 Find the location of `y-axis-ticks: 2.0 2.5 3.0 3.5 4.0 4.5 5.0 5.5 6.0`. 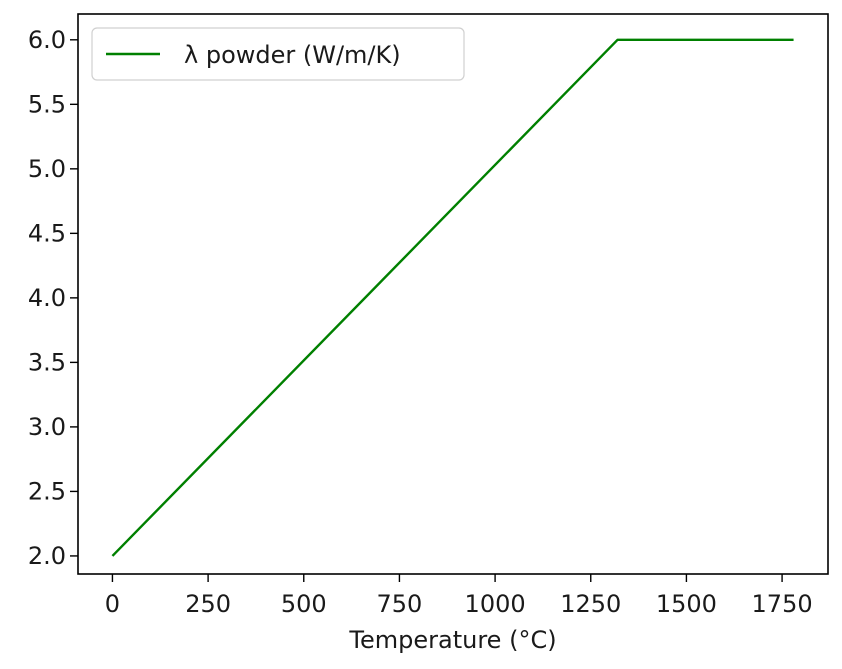

y-axis-ticks: 2.0 2.5 3.0 3.5 4.0 4.5 5.0 5.5 6.0 is located at coordinates (53, 298).